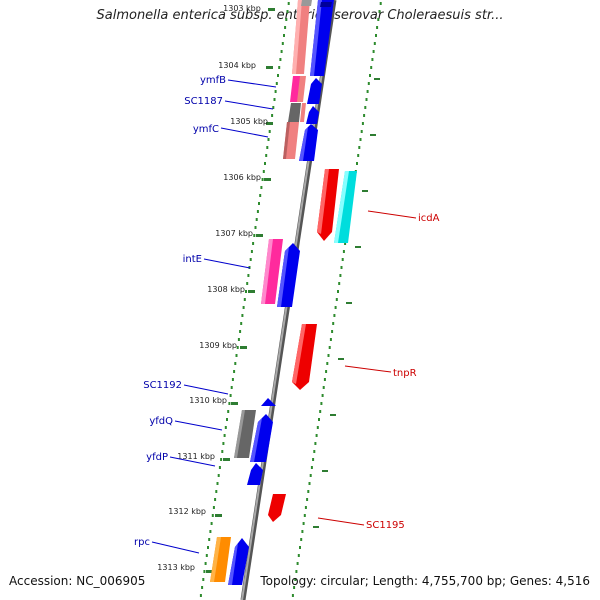 The image size is (600, 600). What do you see at coordinates (247, 177) in the screenshot?
I see `kbp-tick: 1306 kbp` at bounding box center [247, 177].